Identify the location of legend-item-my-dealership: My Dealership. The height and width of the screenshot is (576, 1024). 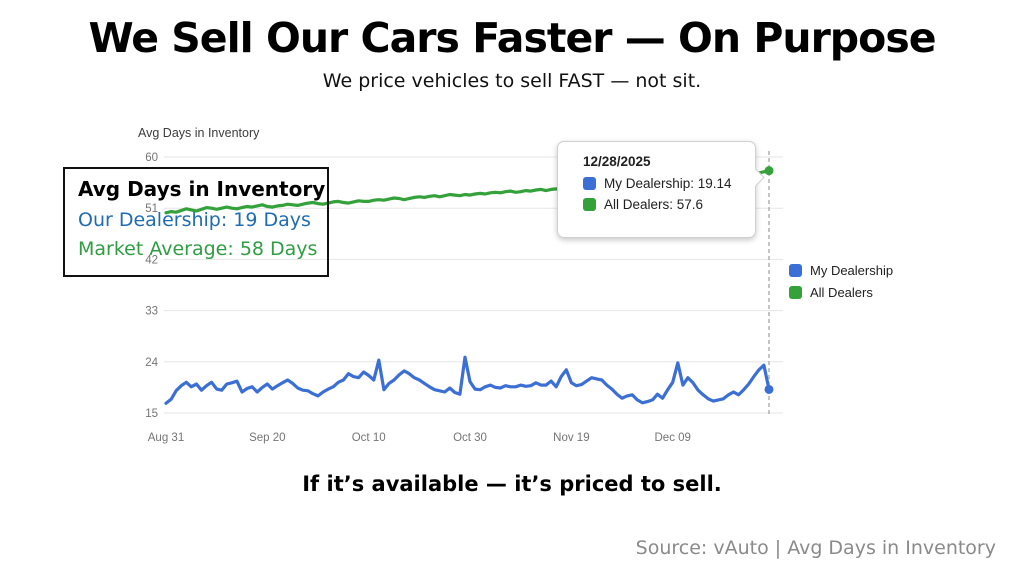
(841, 270).